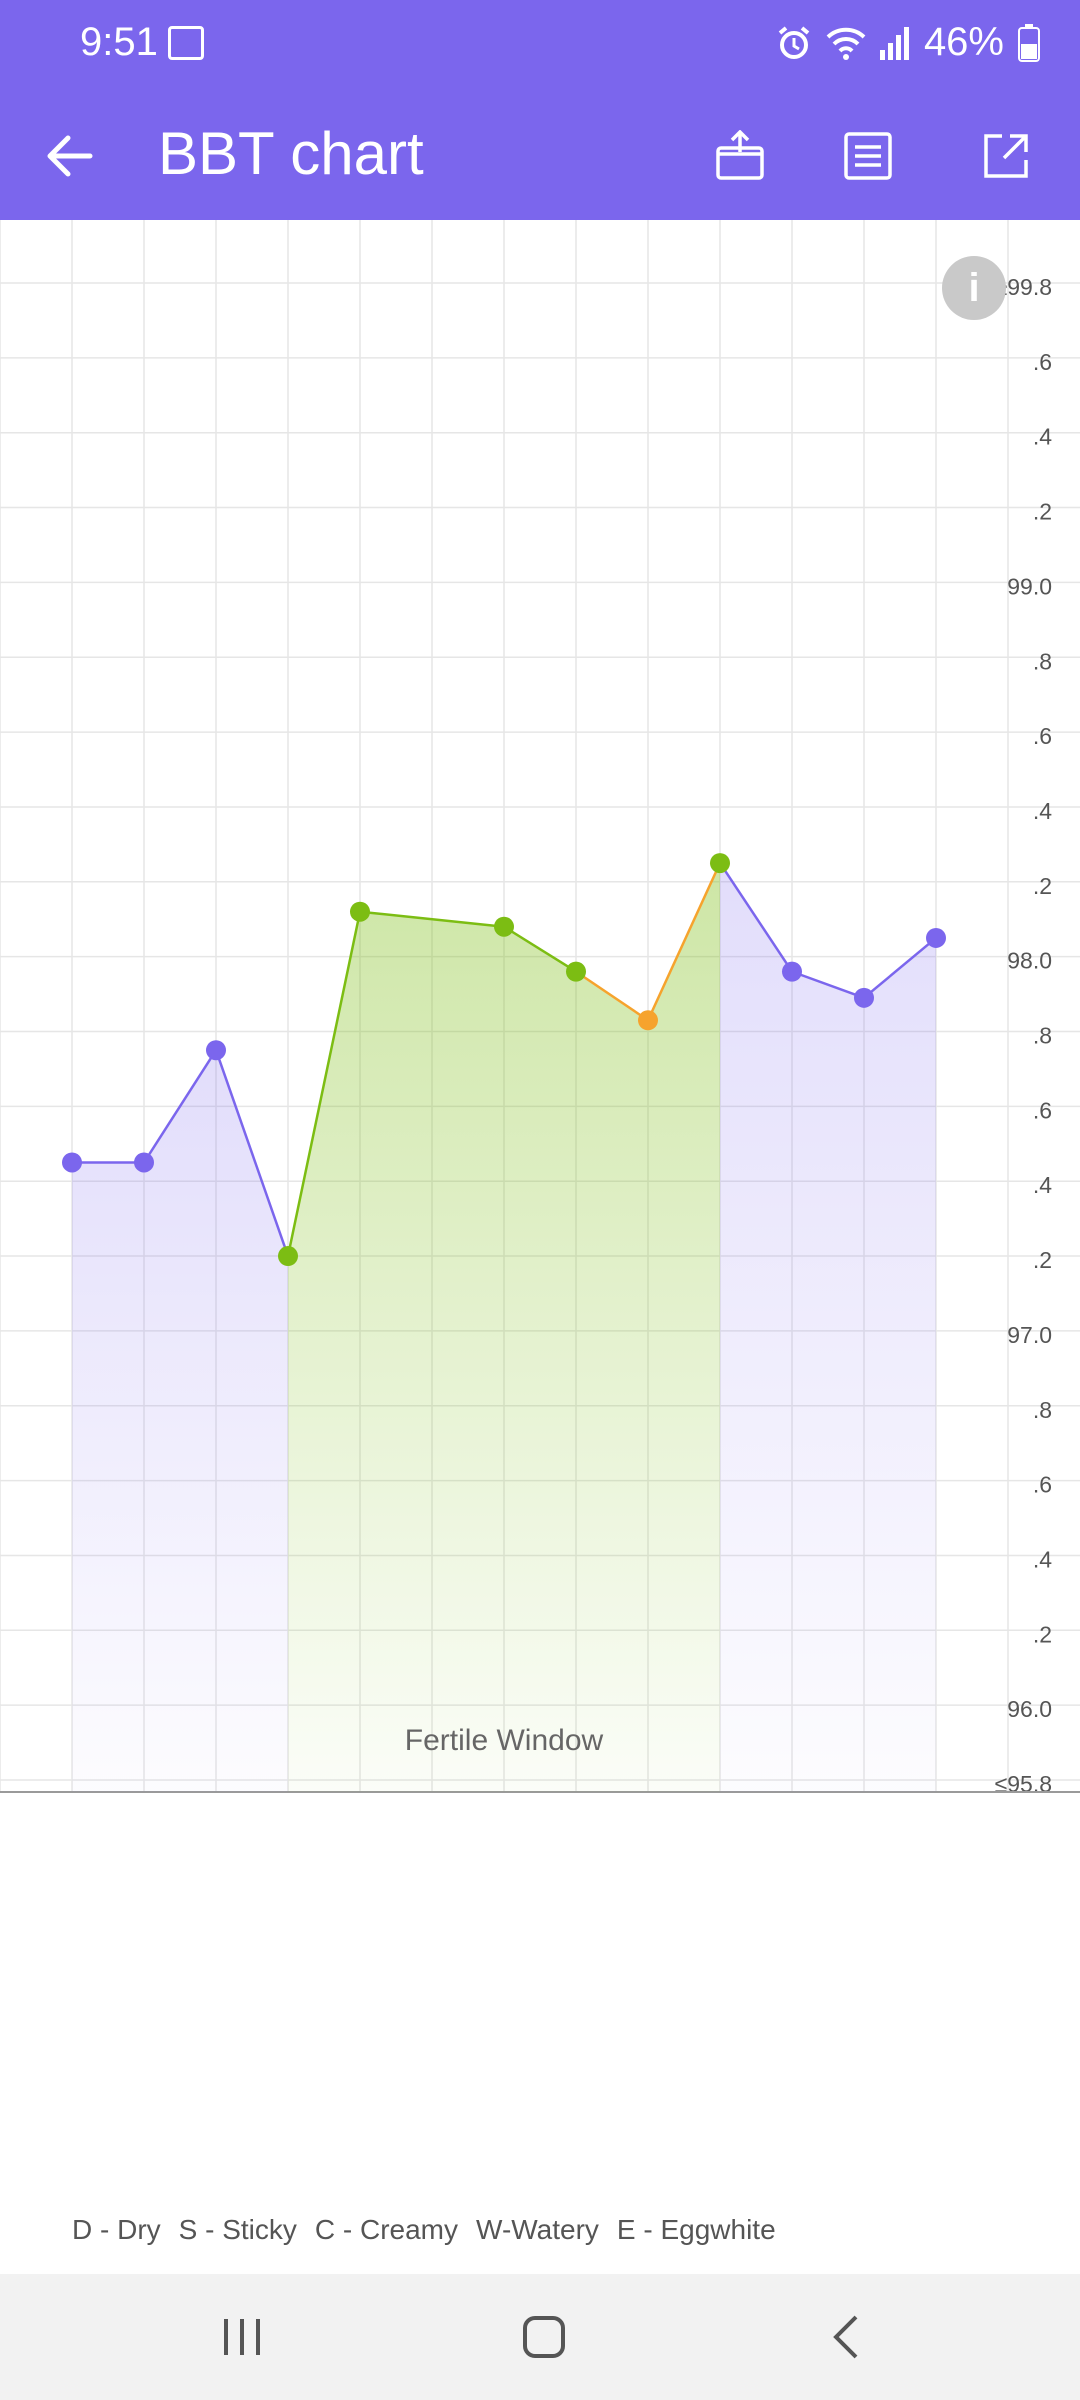 This screenshot has width=1080, height=2400. What do you see at coordinates (504, 1740) in the screenshot?
I see `fertile-window-label: Fertile Window` at bounding box center [504, 1740].